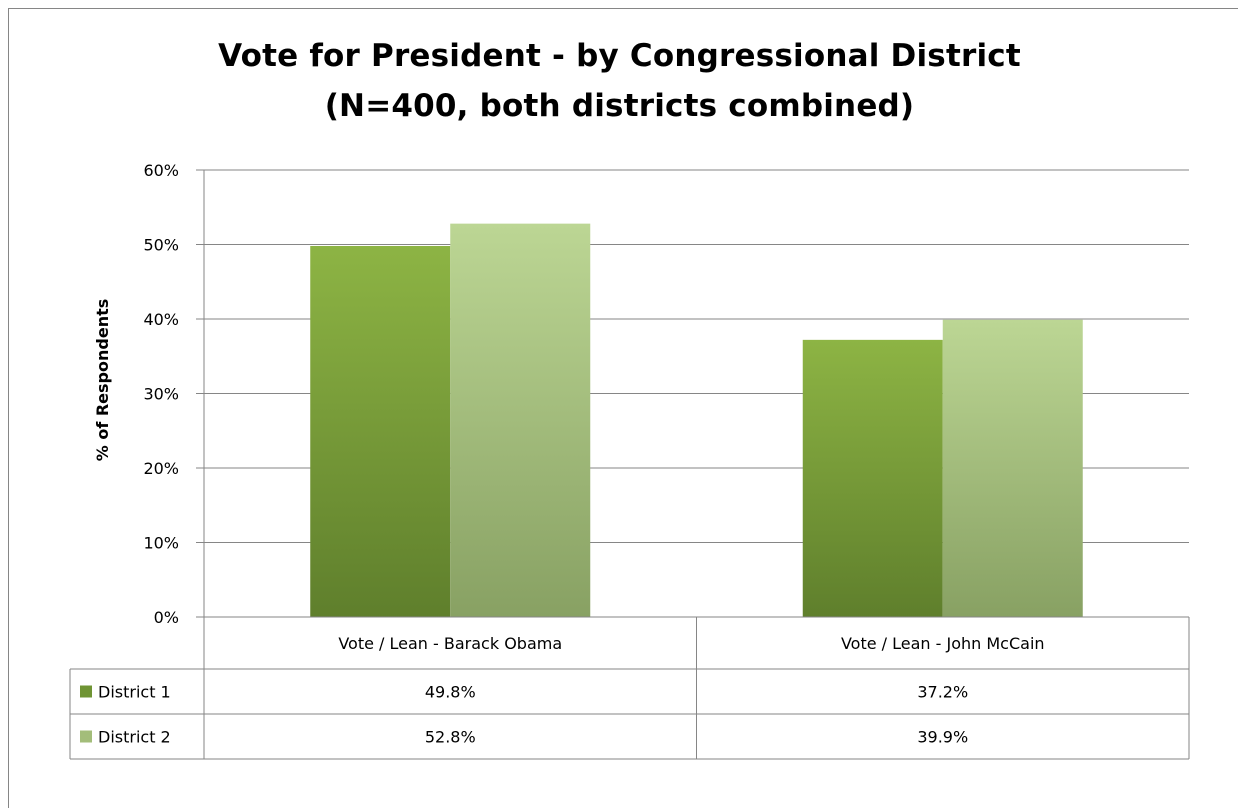  I want to click on y-tick-label: 20%, so click(161, 468).